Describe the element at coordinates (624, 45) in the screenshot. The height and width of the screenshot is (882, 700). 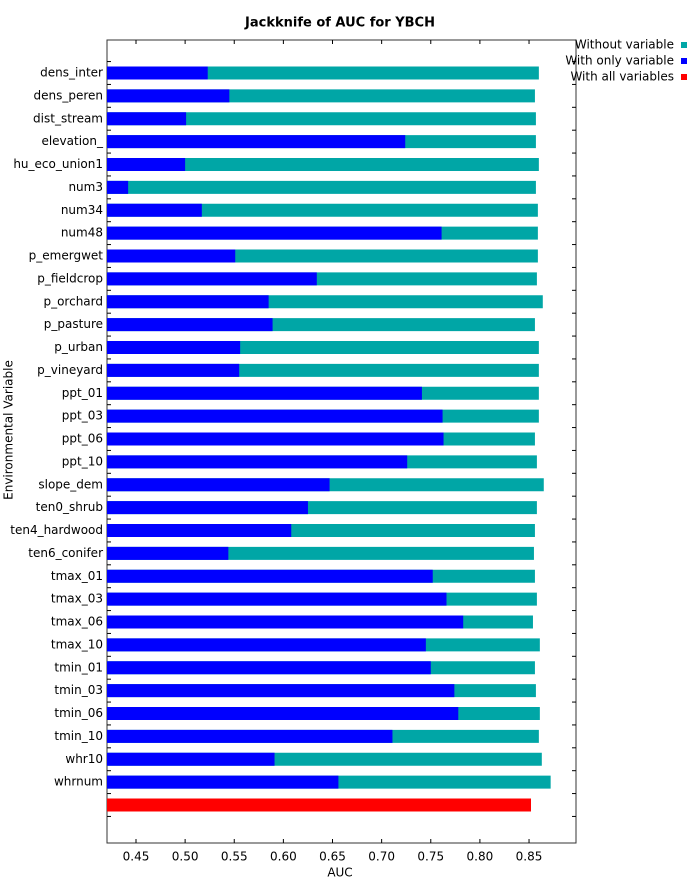
I see `legend-label: Without variable` at that location.